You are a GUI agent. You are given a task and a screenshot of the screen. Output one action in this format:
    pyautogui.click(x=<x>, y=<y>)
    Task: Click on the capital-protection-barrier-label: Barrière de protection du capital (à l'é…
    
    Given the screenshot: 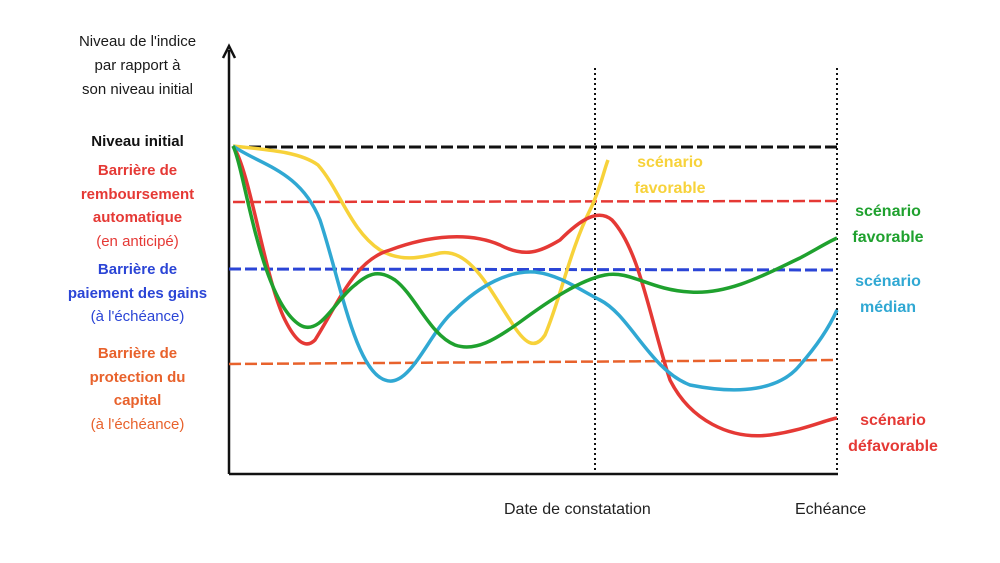 What is the action you would take?
    pyautogui.click(x=137, y=389)
    